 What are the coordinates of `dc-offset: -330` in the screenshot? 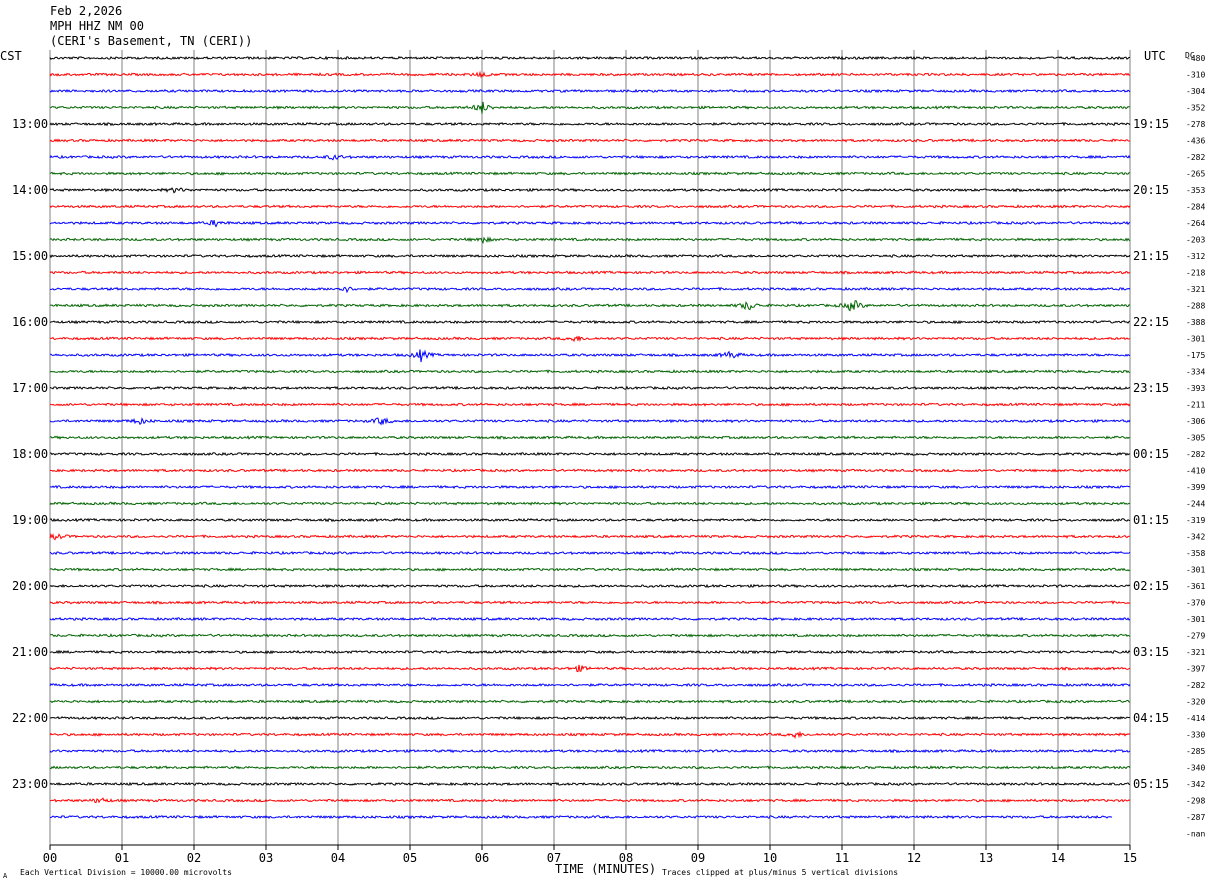 It's located at (1195, 735).